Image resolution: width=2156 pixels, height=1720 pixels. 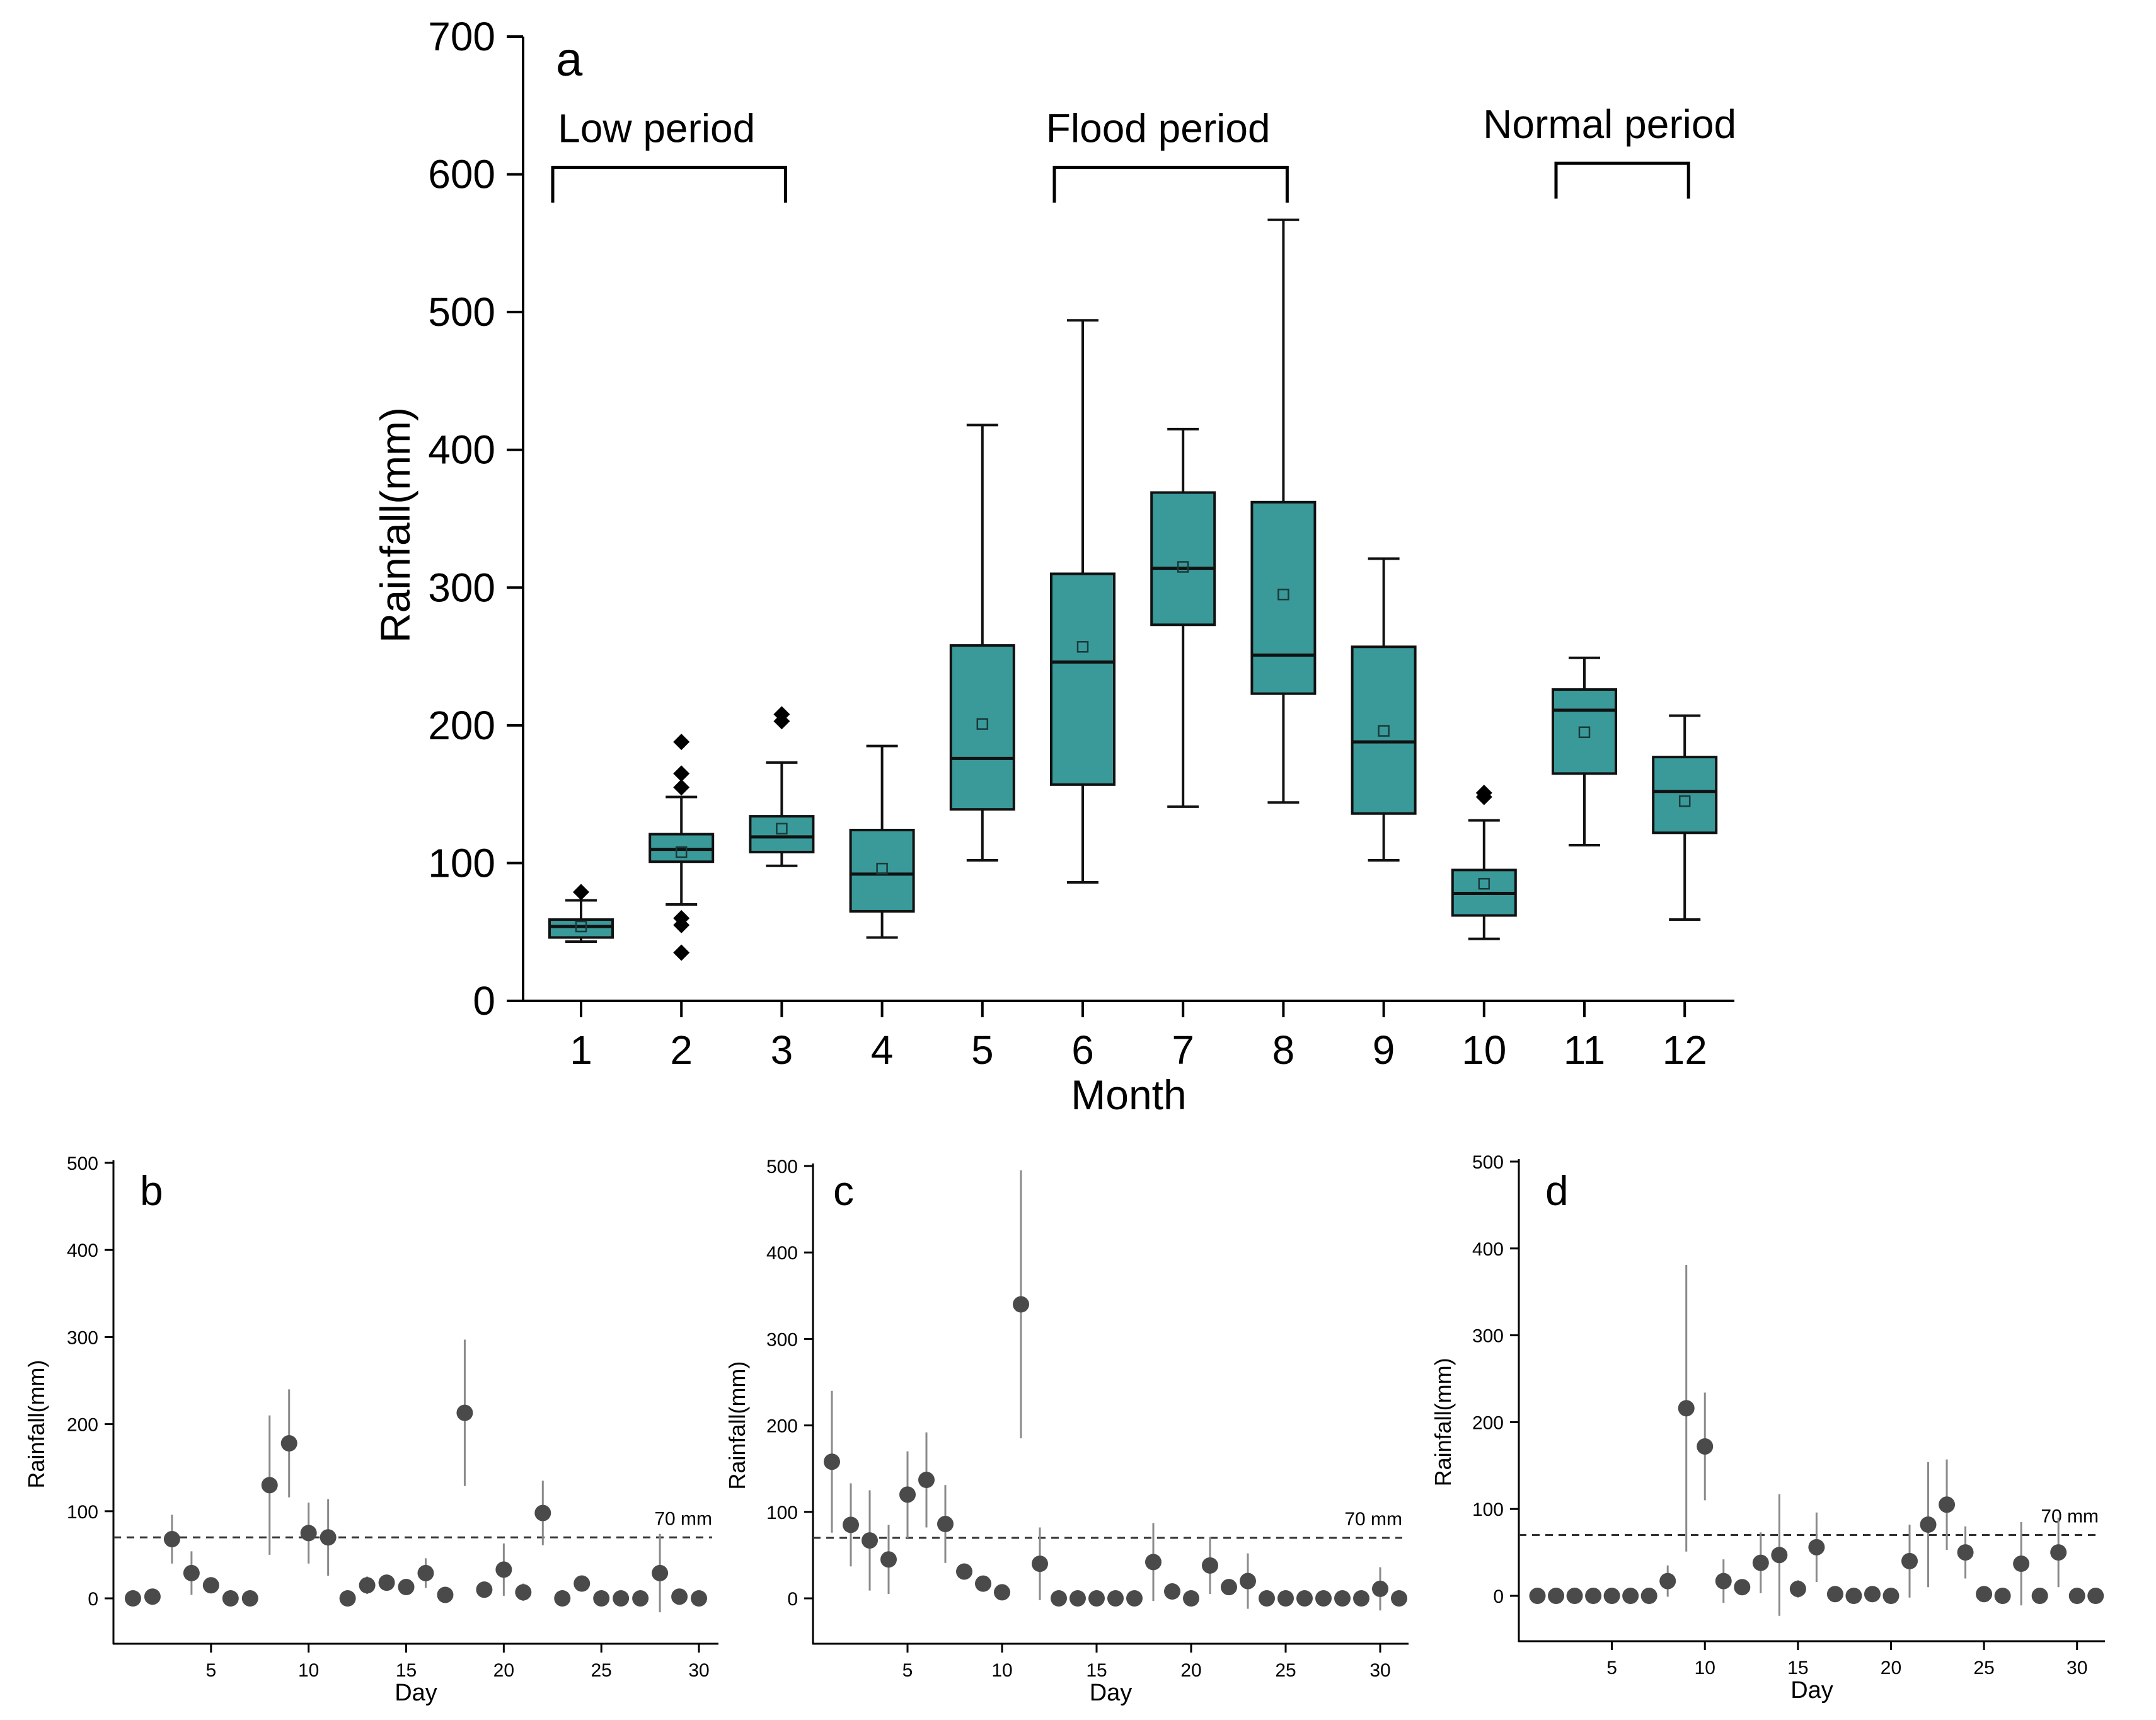 I want to click on period-label: Low period, so click(x=657, y=128).